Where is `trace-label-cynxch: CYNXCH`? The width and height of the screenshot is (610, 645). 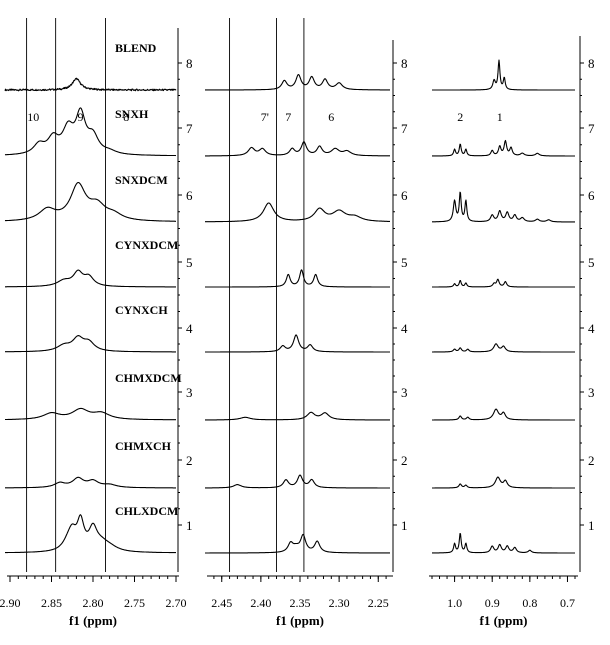 trace-label-cynxch: CYNXCH is located at coordinates (141, 310).